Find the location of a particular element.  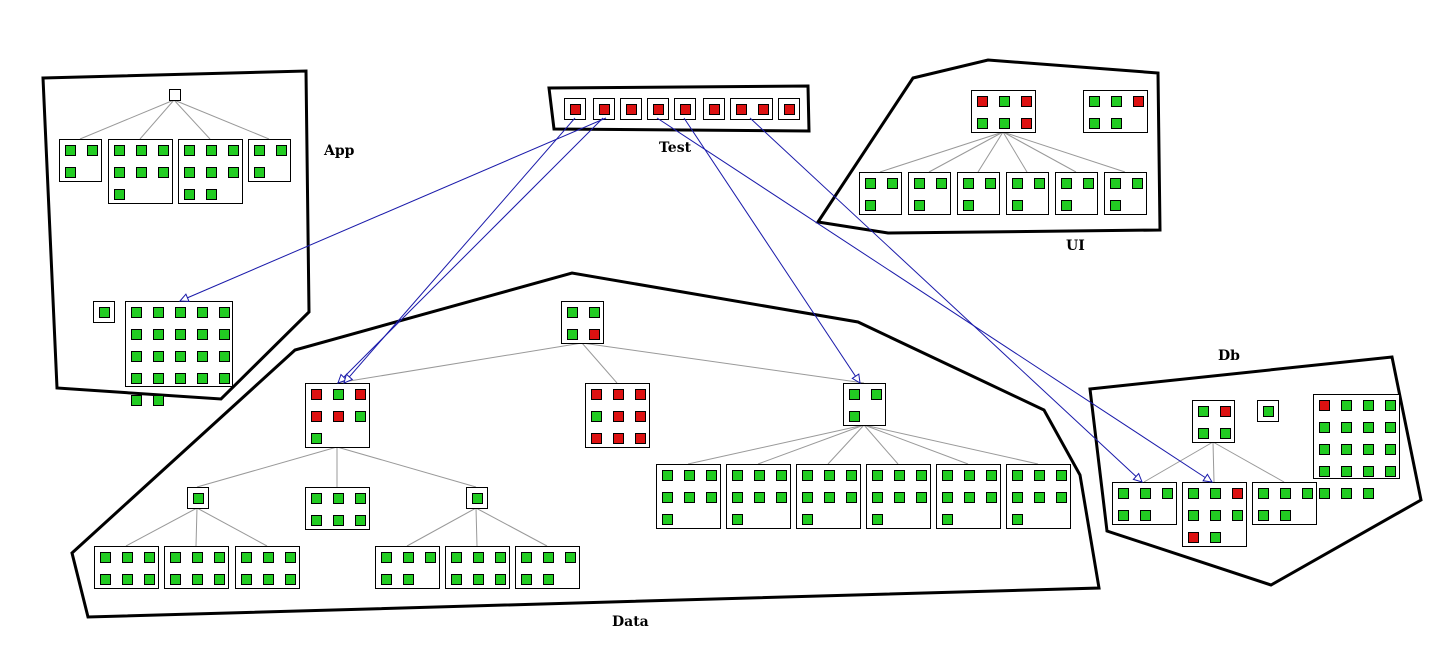

package-box-app-c2 is located at coordinates (140, 171).